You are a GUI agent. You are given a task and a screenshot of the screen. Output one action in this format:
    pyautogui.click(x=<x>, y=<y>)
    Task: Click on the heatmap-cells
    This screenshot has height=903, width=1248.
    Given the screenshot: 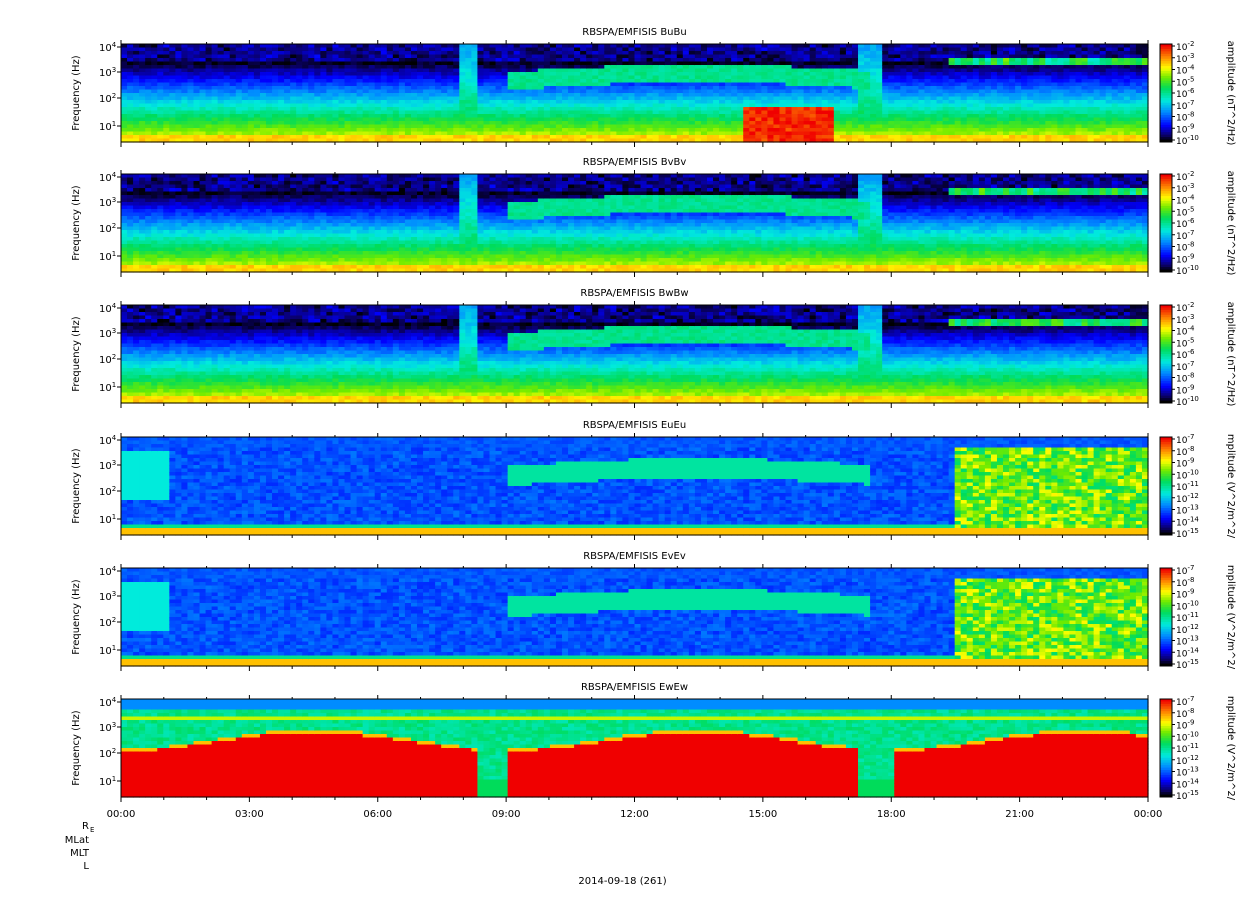 What is the action you would take?
    pyautogui.click(x=635, y=93)
    